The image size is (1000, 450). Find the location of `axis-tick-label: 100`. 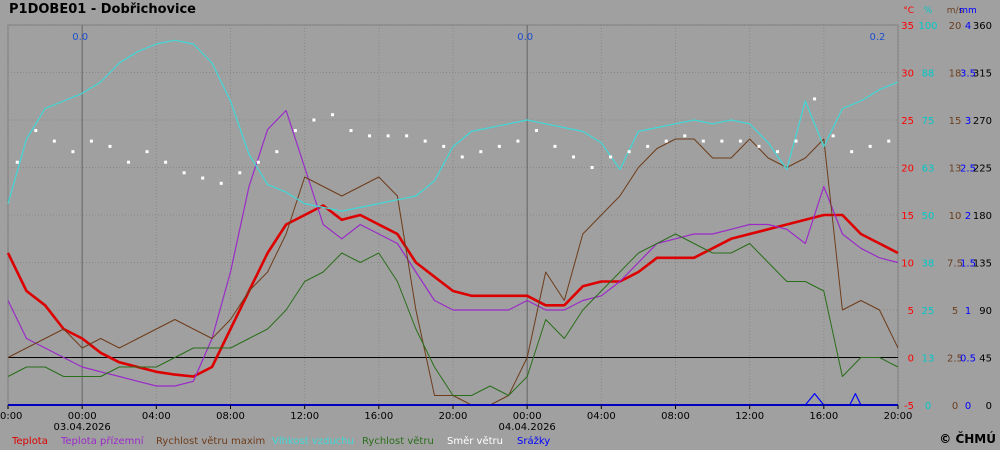

axis-tick-label: 100 is located at coordinates (927, 26).